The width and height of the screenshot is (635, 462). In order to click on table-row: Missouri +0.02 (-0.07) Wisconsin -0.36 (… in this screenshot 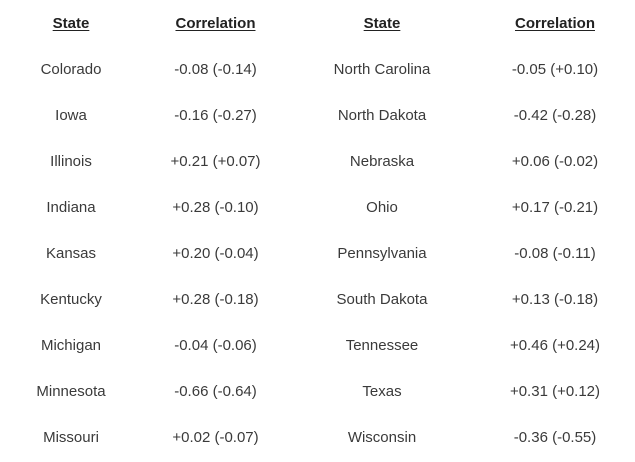, I will do `click(317, 437)`.